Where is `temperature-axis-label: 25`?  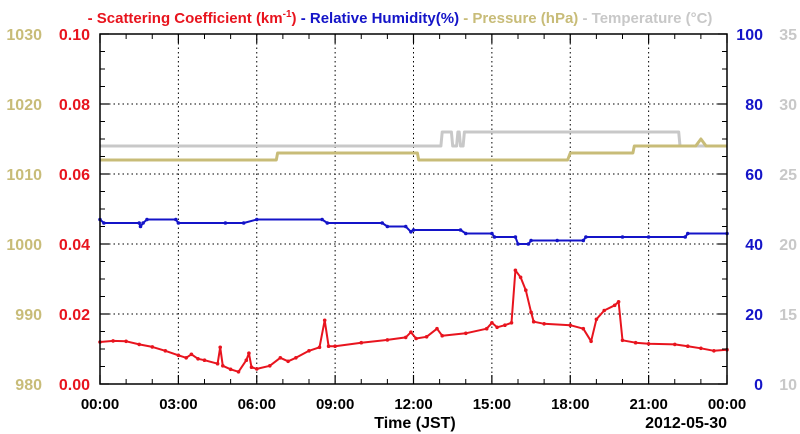
temperature-axis-label: 25 is located at coordinates (788, 175).